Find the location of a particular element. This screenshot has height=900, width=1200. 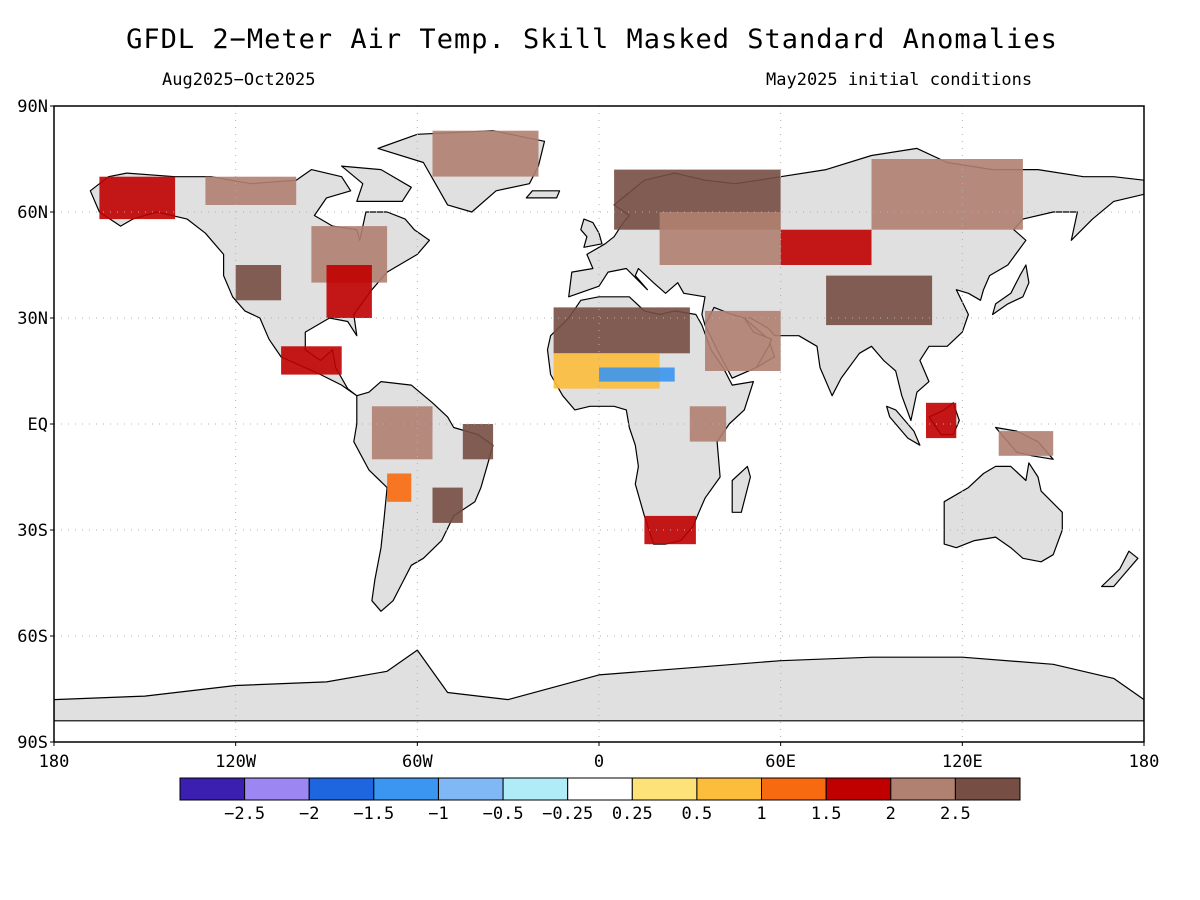

lat-tick-label: EQ is located at coordinates (38, 425).